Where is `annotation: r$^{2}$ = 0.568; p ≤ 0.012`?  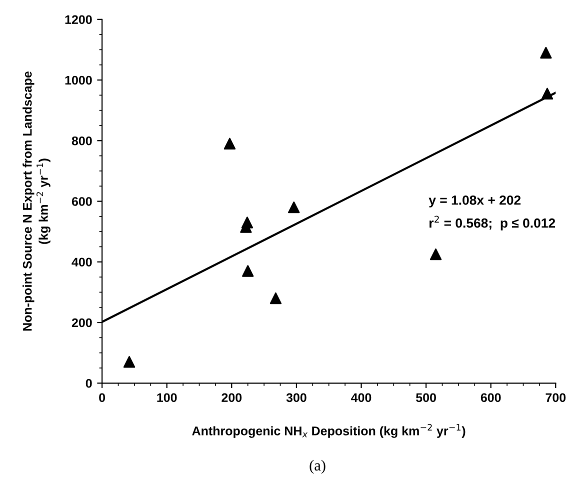 annotation: r$^{2}$ = 0.568; p ≤ 0.012 is located at coordinates (493, 223).